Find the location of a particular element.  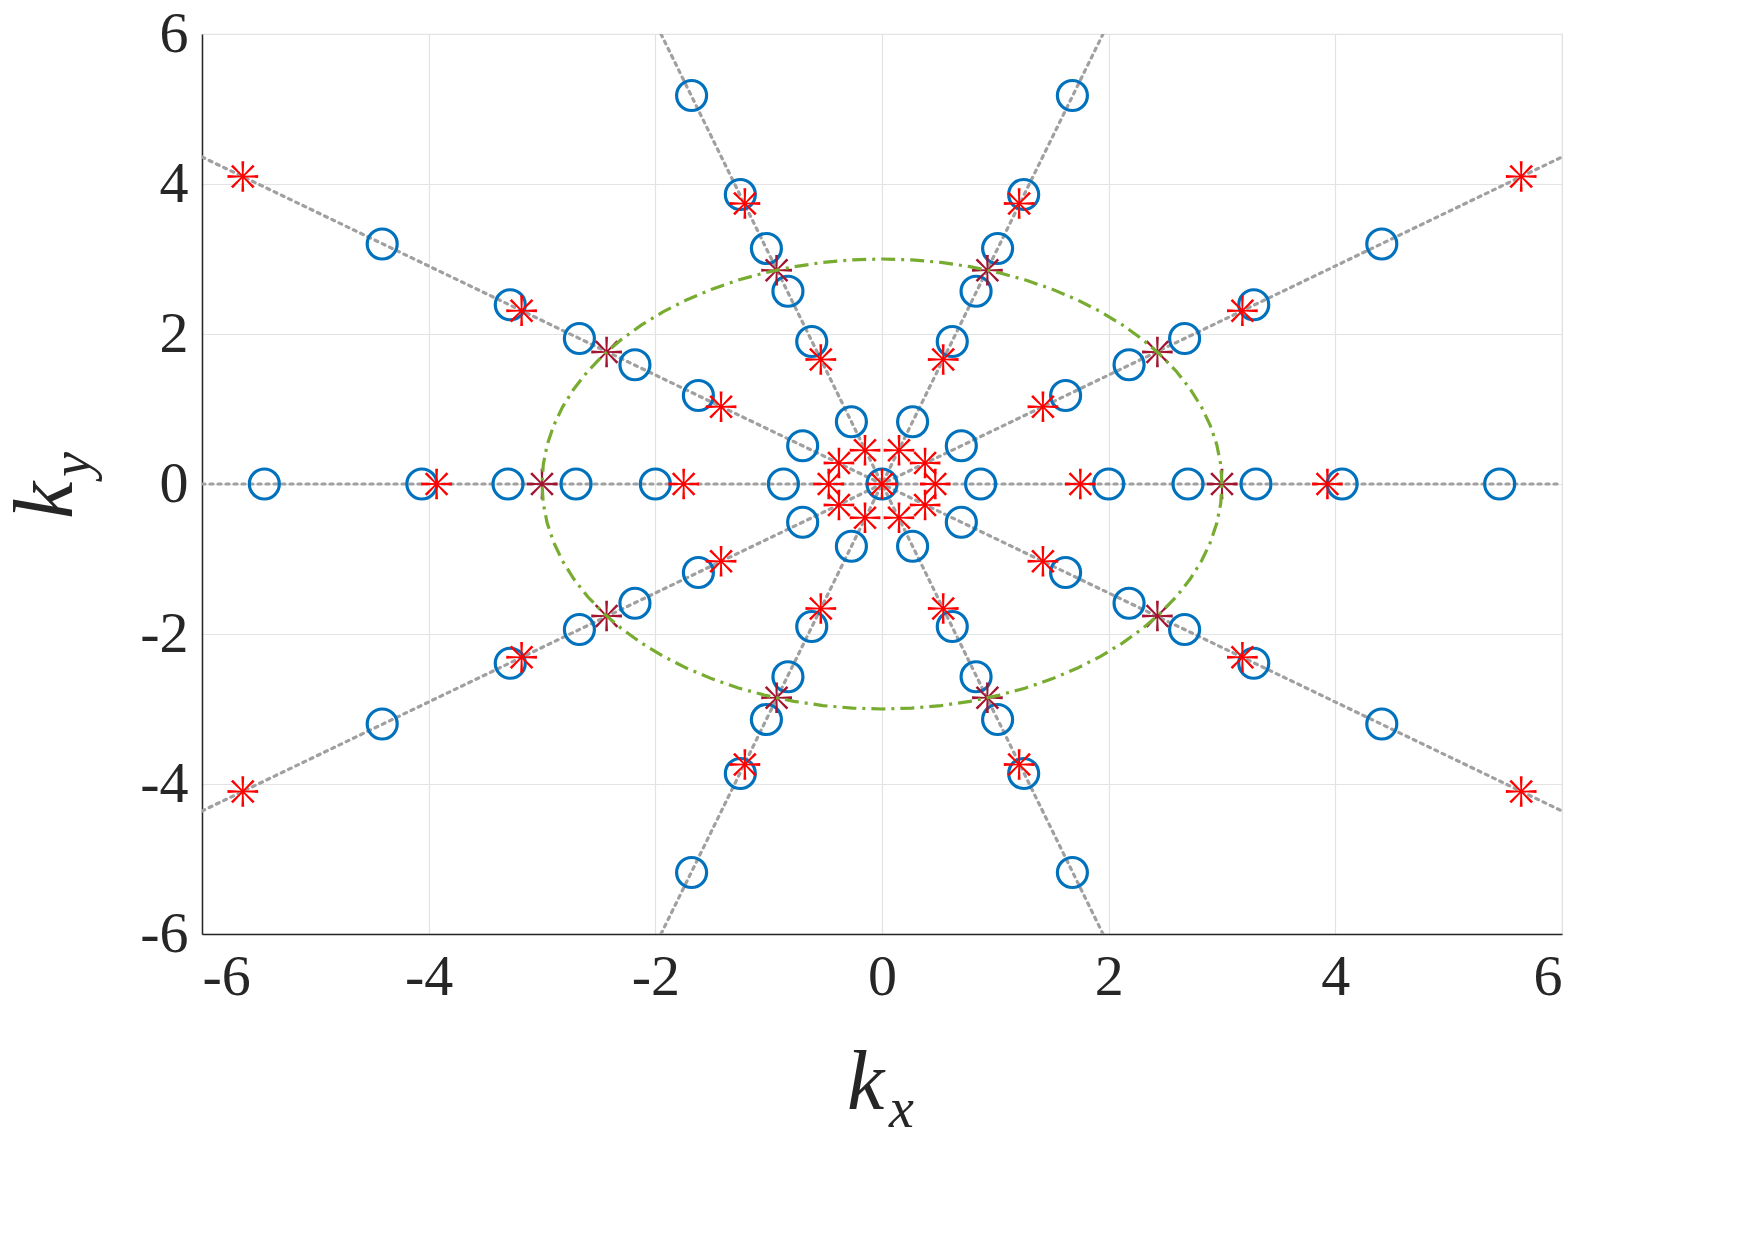

y-tick-label: 6 is located at coordinates (174, 32).